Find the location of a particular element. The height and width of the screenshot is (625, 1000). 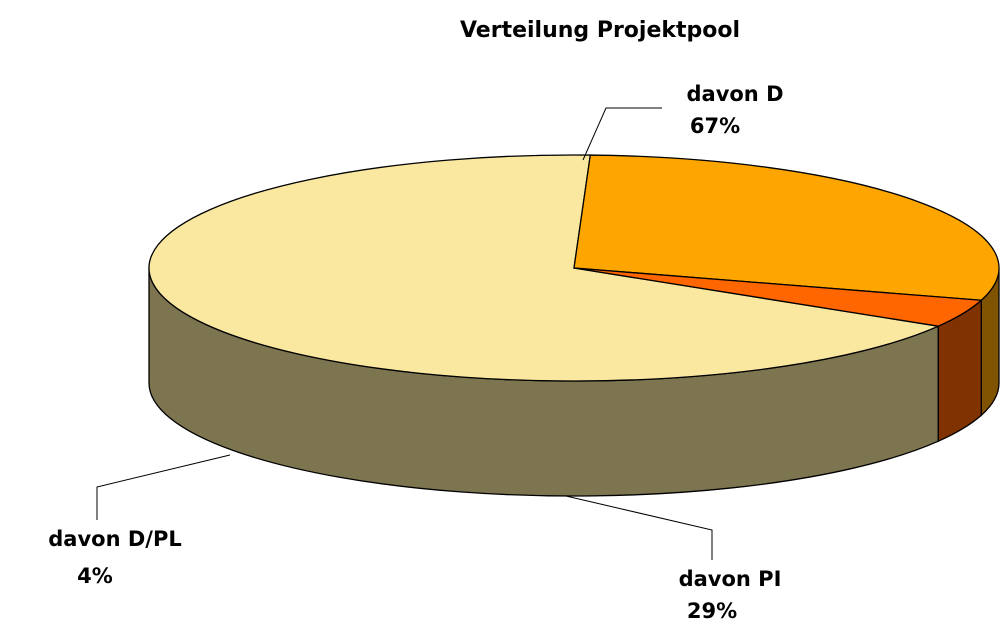

chart-title: Verteilung Projektpool is located at coordinates (600, 30).